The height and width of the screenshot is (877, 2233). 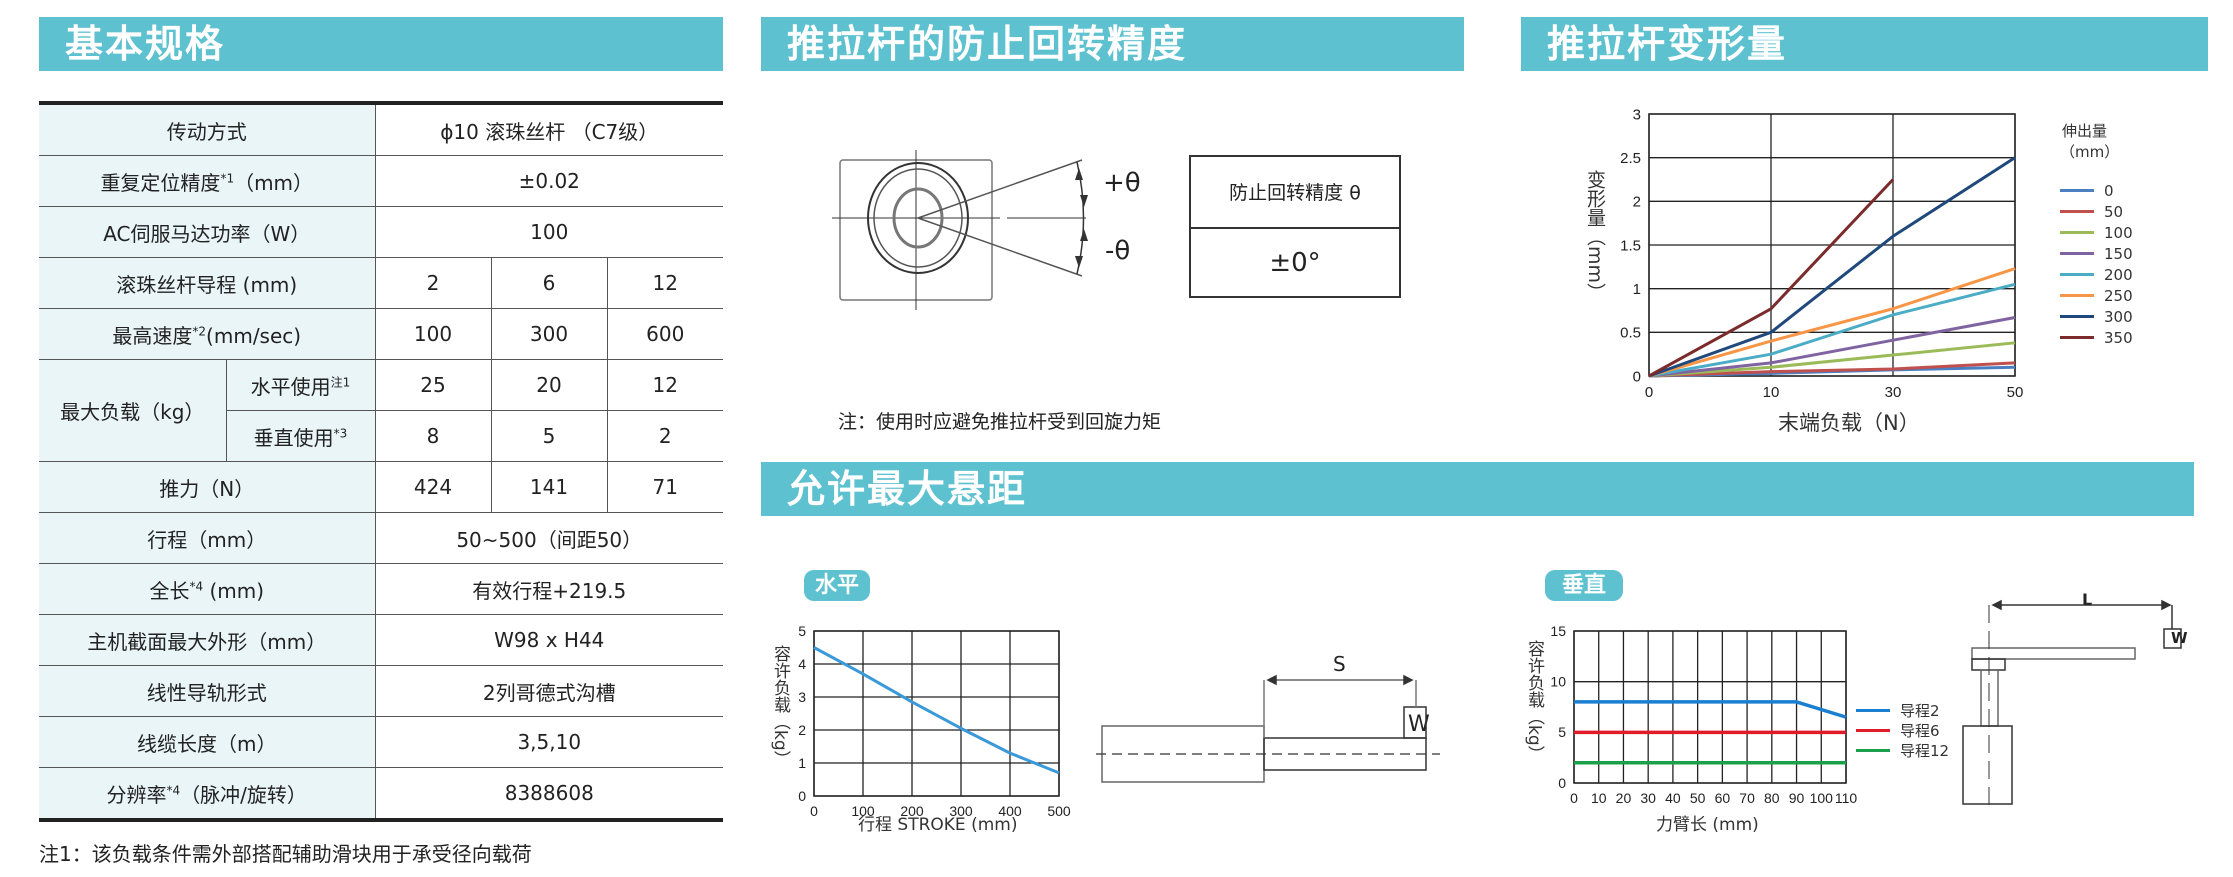 What do you see at coordinates (1630, 158) in the screenshot?
I see `y-tick-label: 2.5` at bounding box center [1630, 158].